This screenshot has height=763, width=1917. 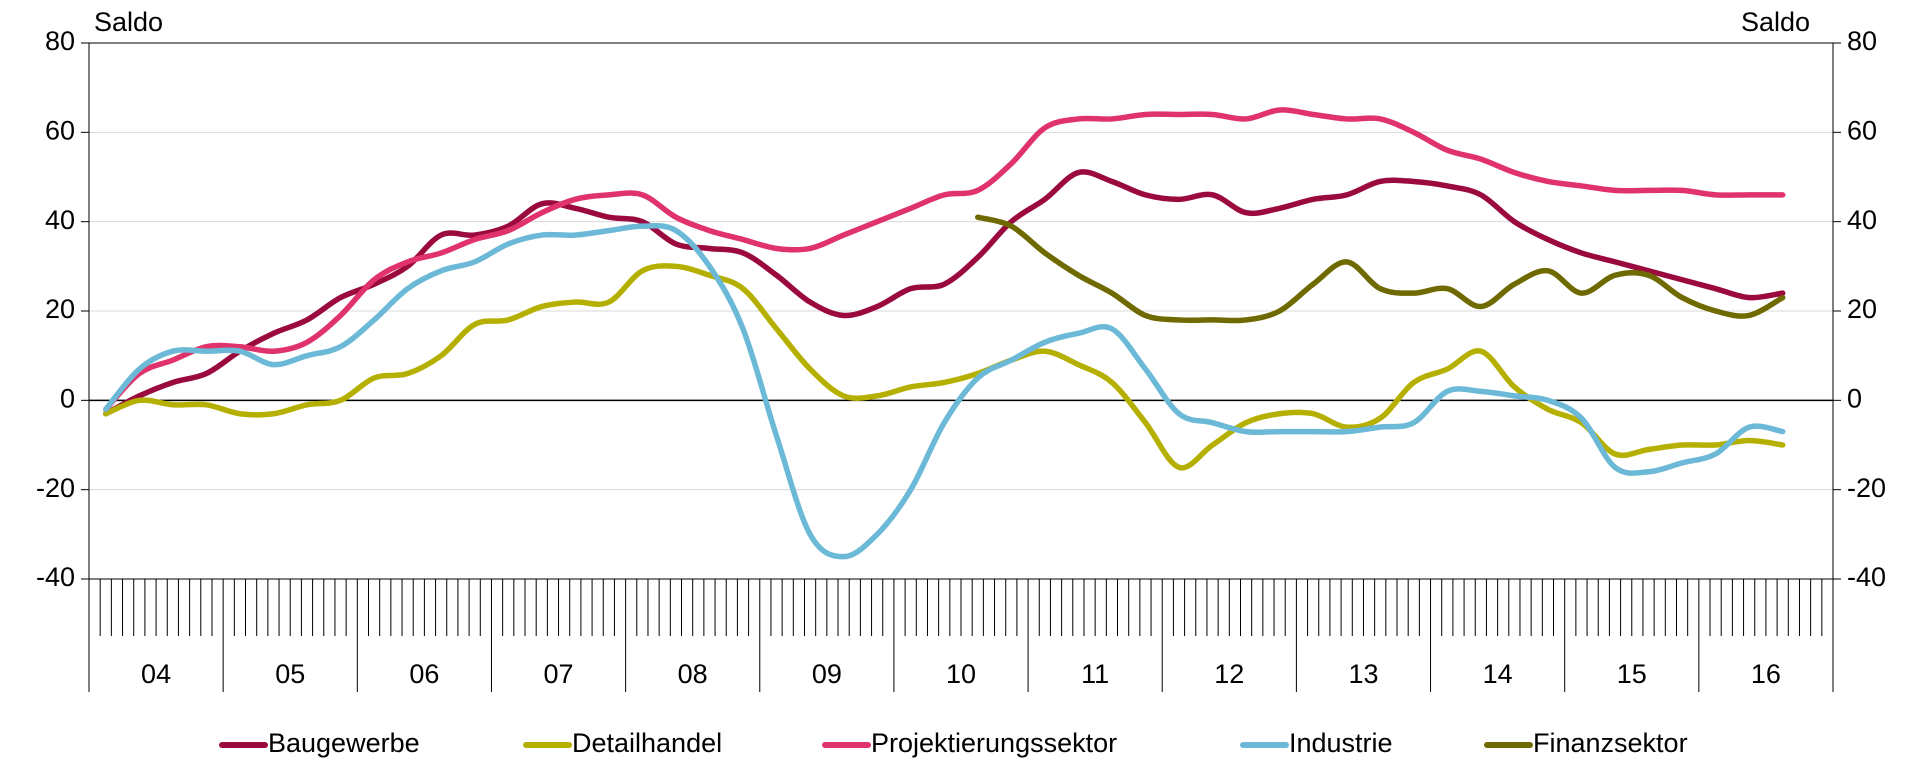 What do you see at coordinates (1341, 743) in the screenshot?
I see `legend-label: Industrie` at bounding box center [1341, 743].